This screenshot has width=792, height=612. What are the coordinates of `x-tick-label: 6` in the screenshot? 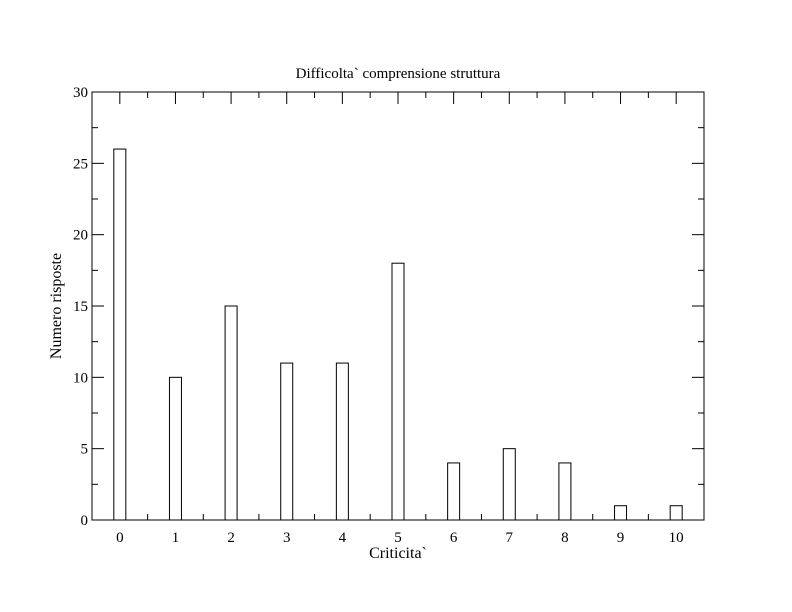 It's located at (454, 538).